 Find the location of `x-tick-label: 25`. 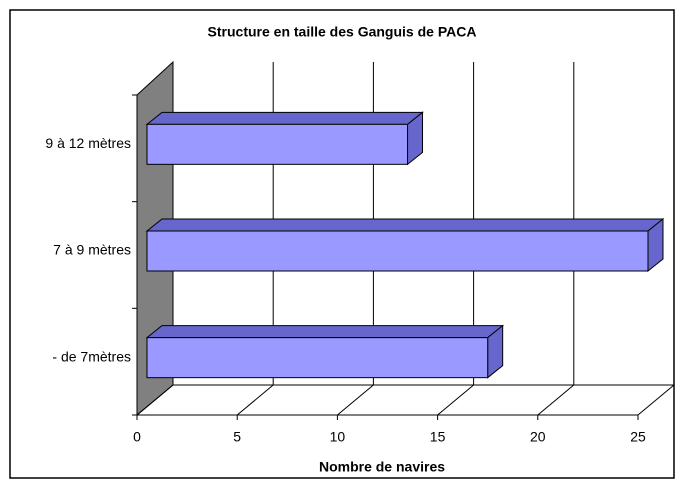

x-tick-label: 25 is located at coordinates (638, 437).